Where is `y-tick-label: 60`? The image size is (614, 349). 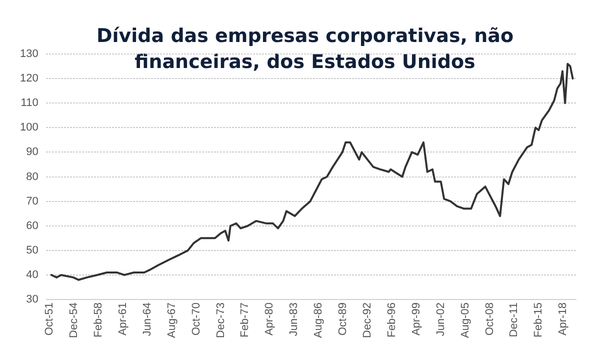 y-tick-label: 60 is located at coordinates (32, 226).